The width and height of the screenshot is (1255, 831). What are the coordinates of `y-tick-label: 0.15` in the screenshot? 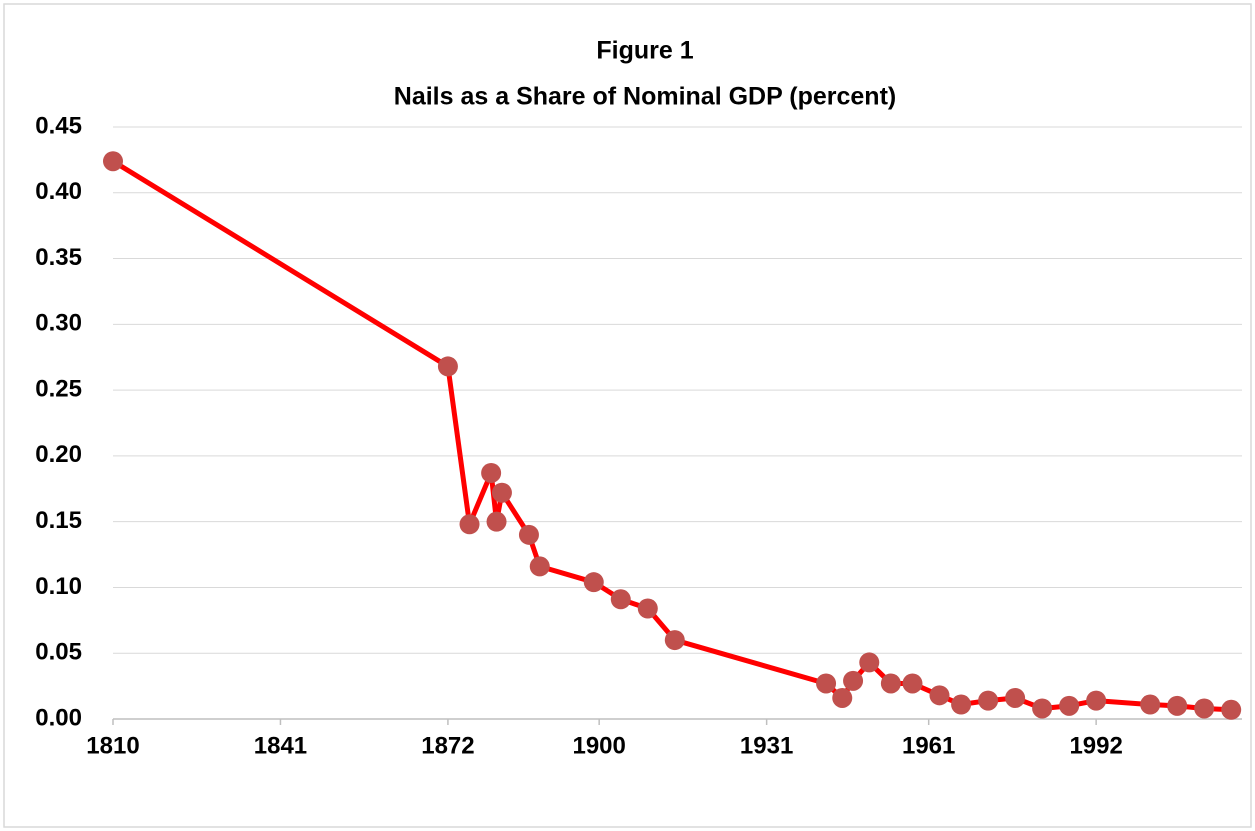 It's located at (58, 520).